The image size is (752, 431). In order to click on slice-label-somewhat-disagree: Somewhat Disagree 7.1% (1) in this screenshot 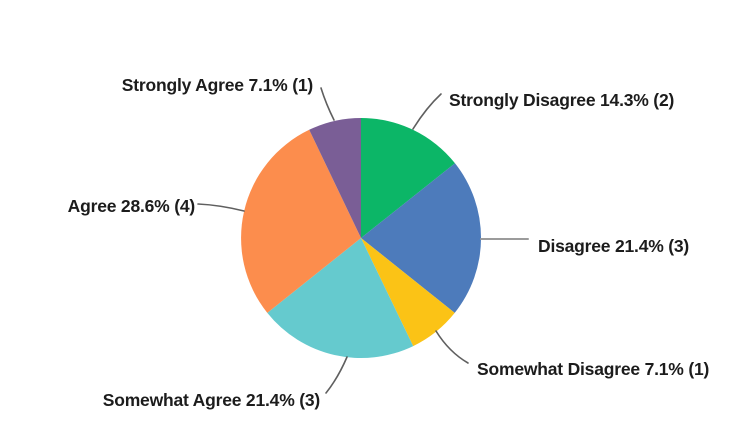, I will do `click(593, 369)`.